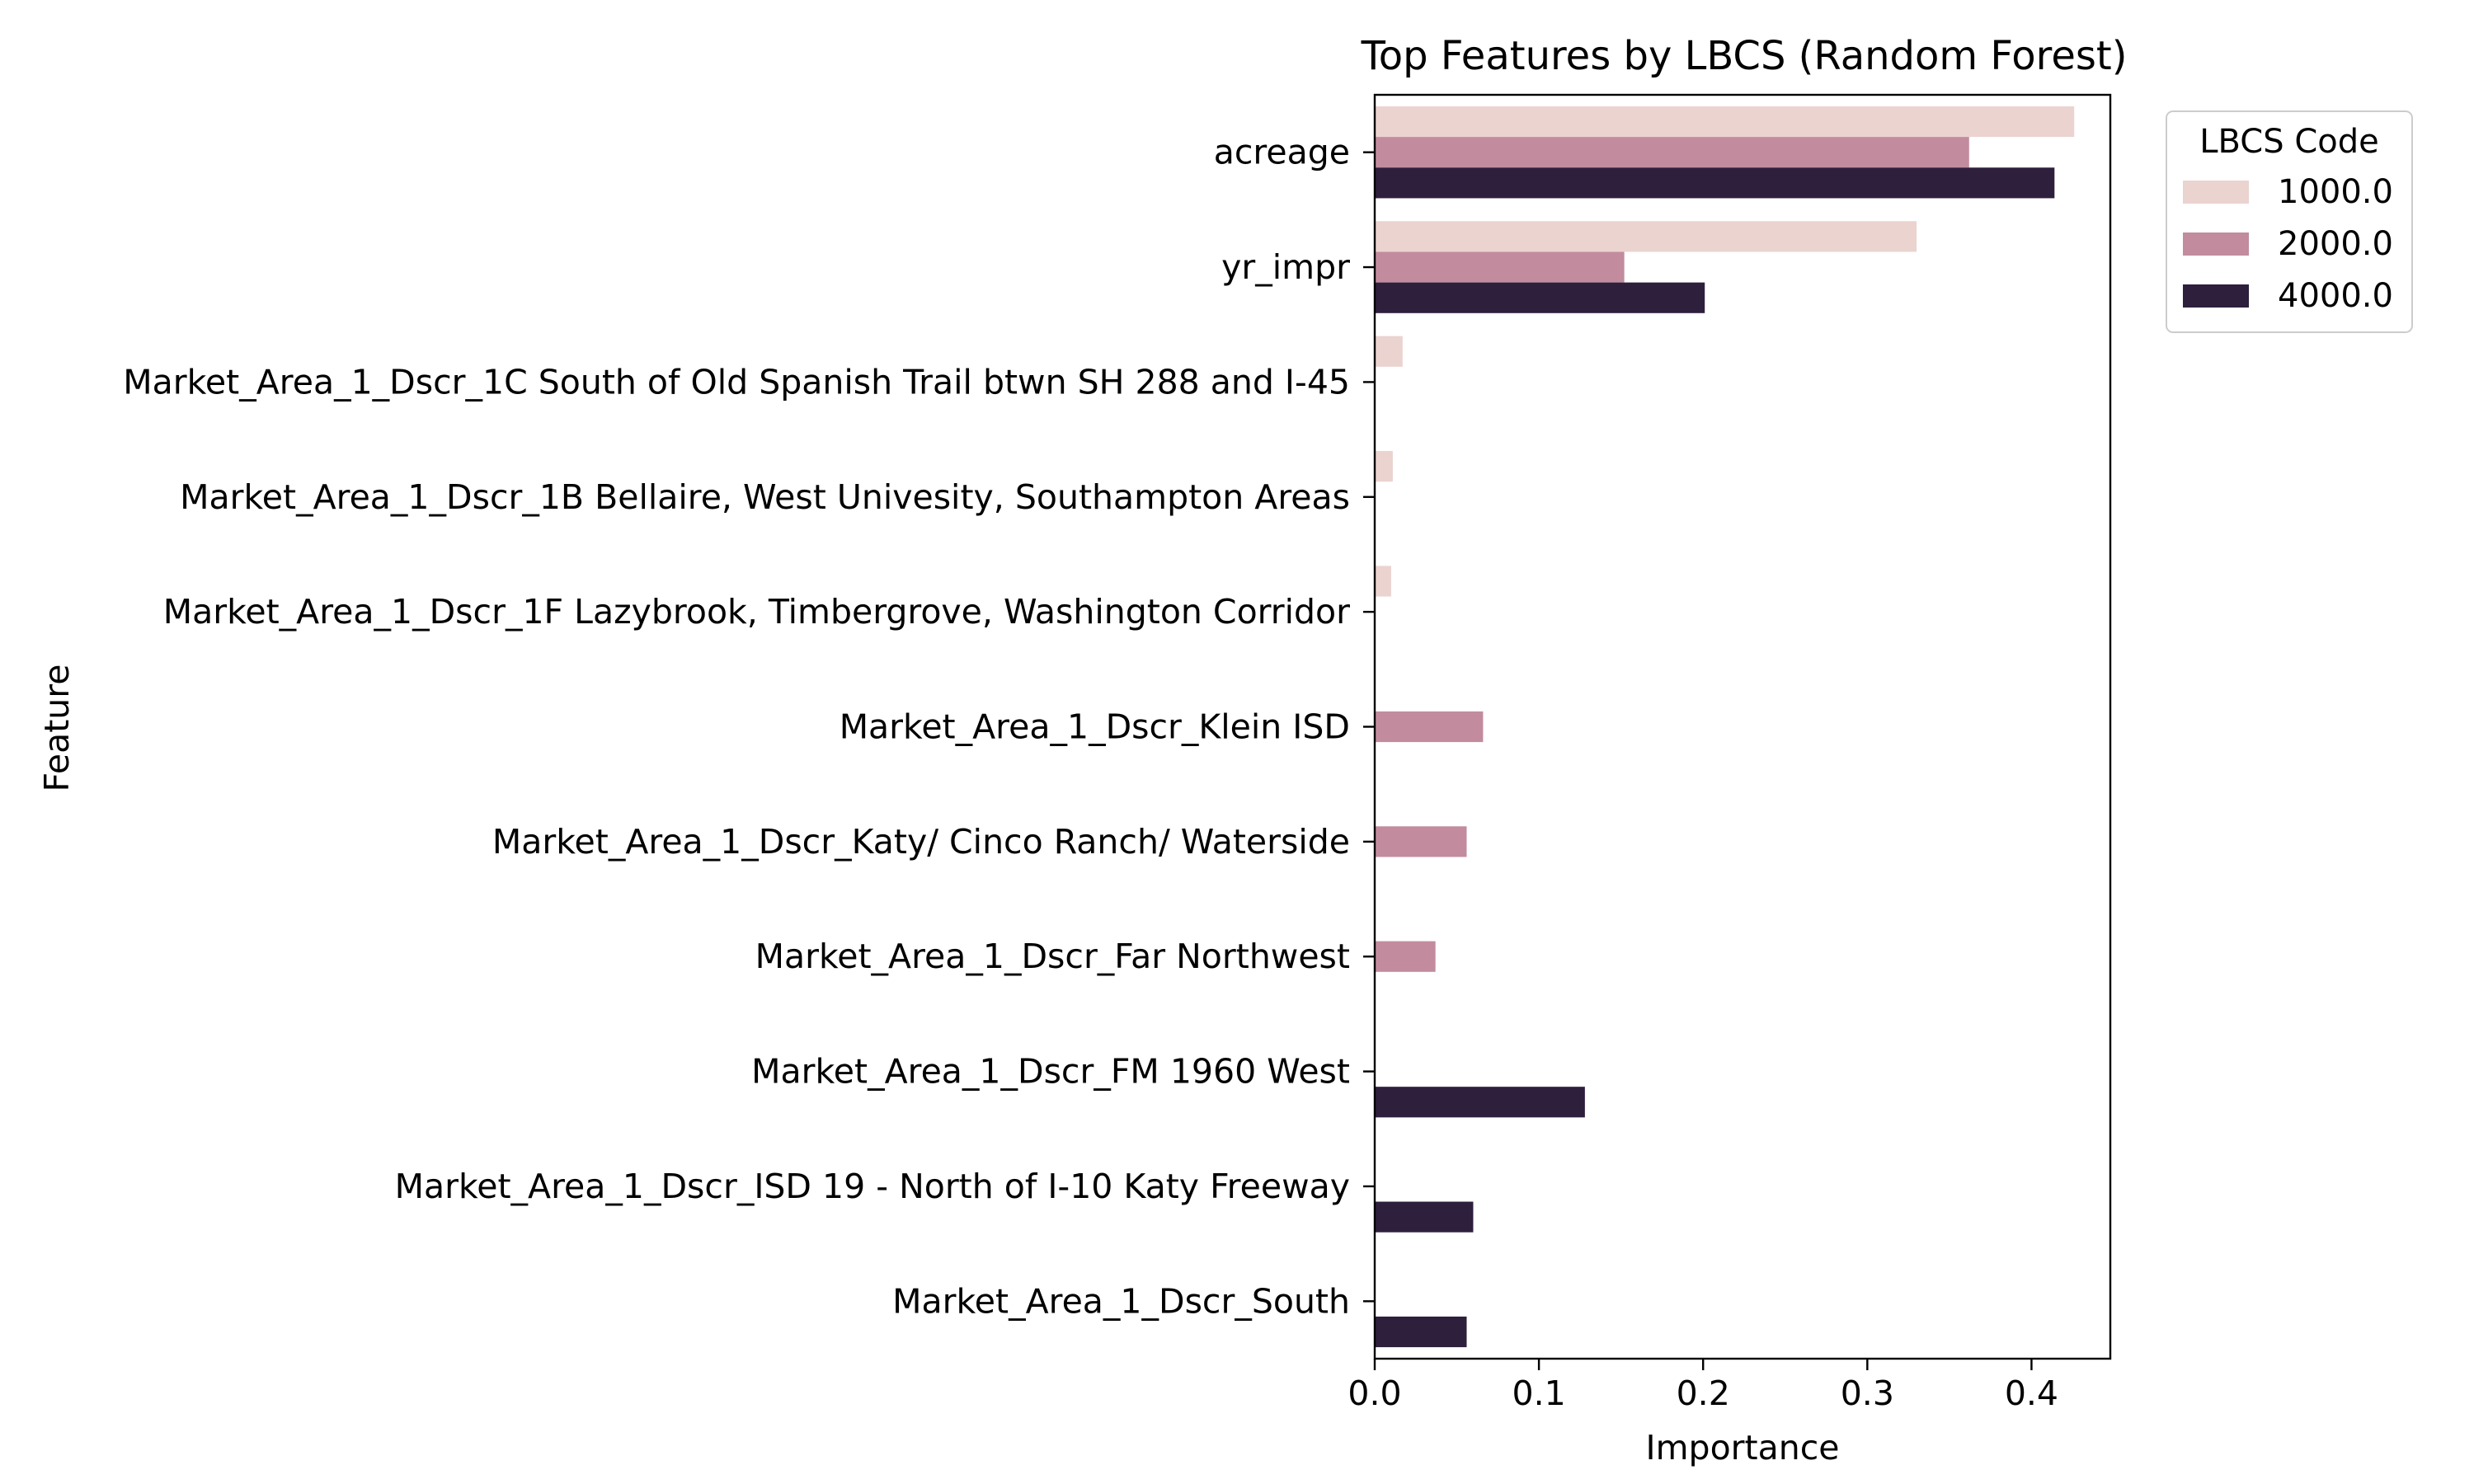 Image resolution: width=2474 pixels, height=1484 pixels. I want to click on y-tick-label: Market_Area_1_Dscr_FM 1960 West, so click(1050, 1072).